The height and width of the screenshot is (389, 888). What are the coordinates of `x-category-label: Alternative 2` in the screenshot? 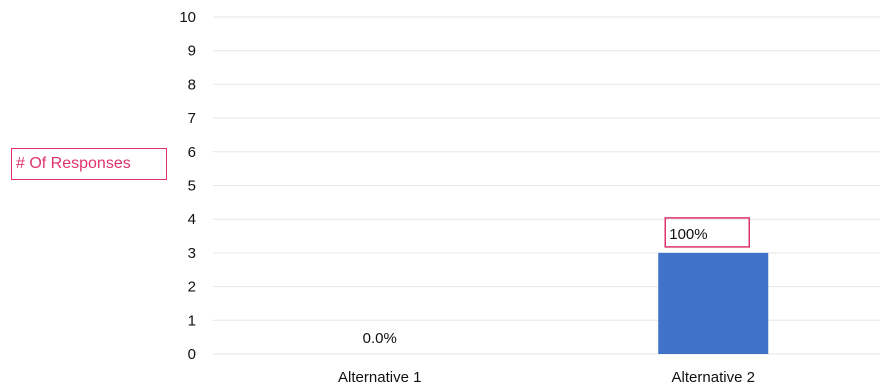 It's located at (713, 377).